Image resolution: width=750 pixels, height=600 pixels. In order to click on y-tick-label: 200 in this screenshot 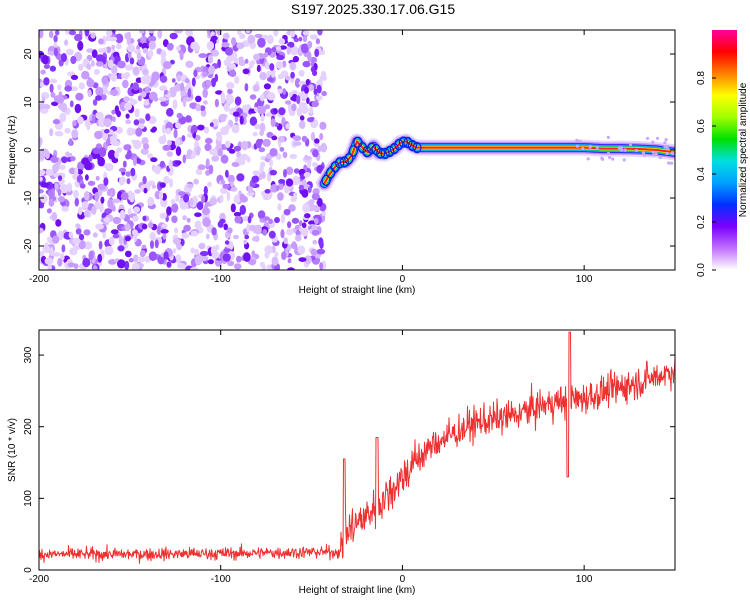, I will do `click(28, 426)`.